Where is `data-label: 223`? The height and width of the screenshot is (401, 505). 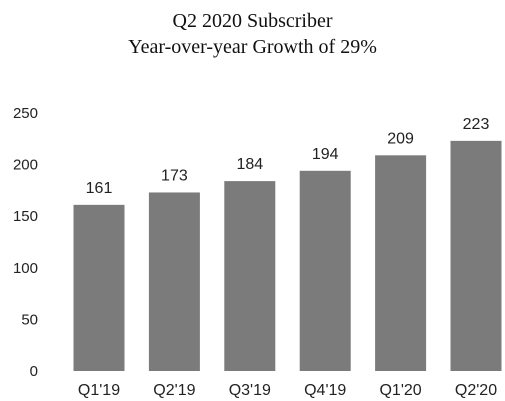 data-label: 223 is located at coordinates (476, 124).